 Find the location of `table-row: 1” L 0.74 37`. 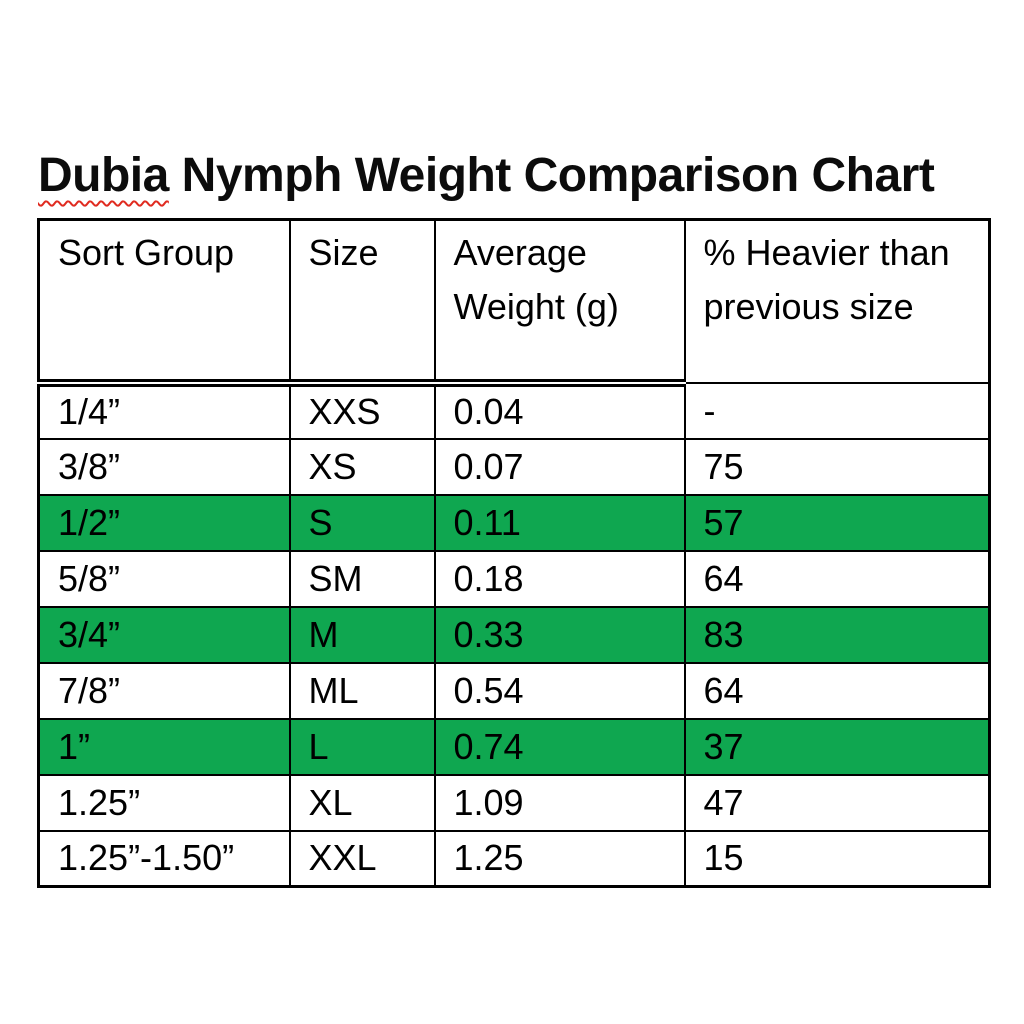

table-row: 1” L 0.74 37 is located at coordinates (514, 746).